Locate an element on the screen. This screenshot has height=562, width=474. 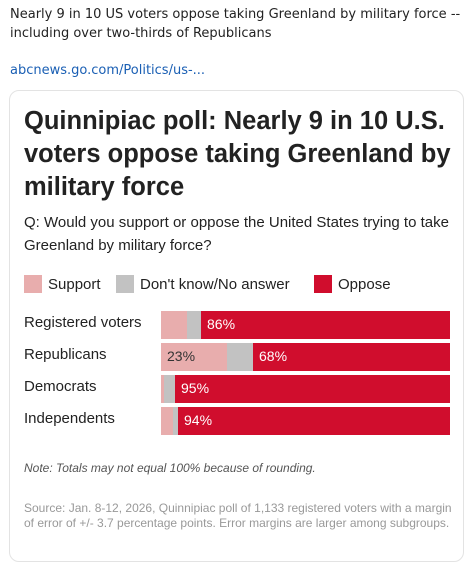
bar-segment-oppose: 94% is located at coordinates (314, 421).